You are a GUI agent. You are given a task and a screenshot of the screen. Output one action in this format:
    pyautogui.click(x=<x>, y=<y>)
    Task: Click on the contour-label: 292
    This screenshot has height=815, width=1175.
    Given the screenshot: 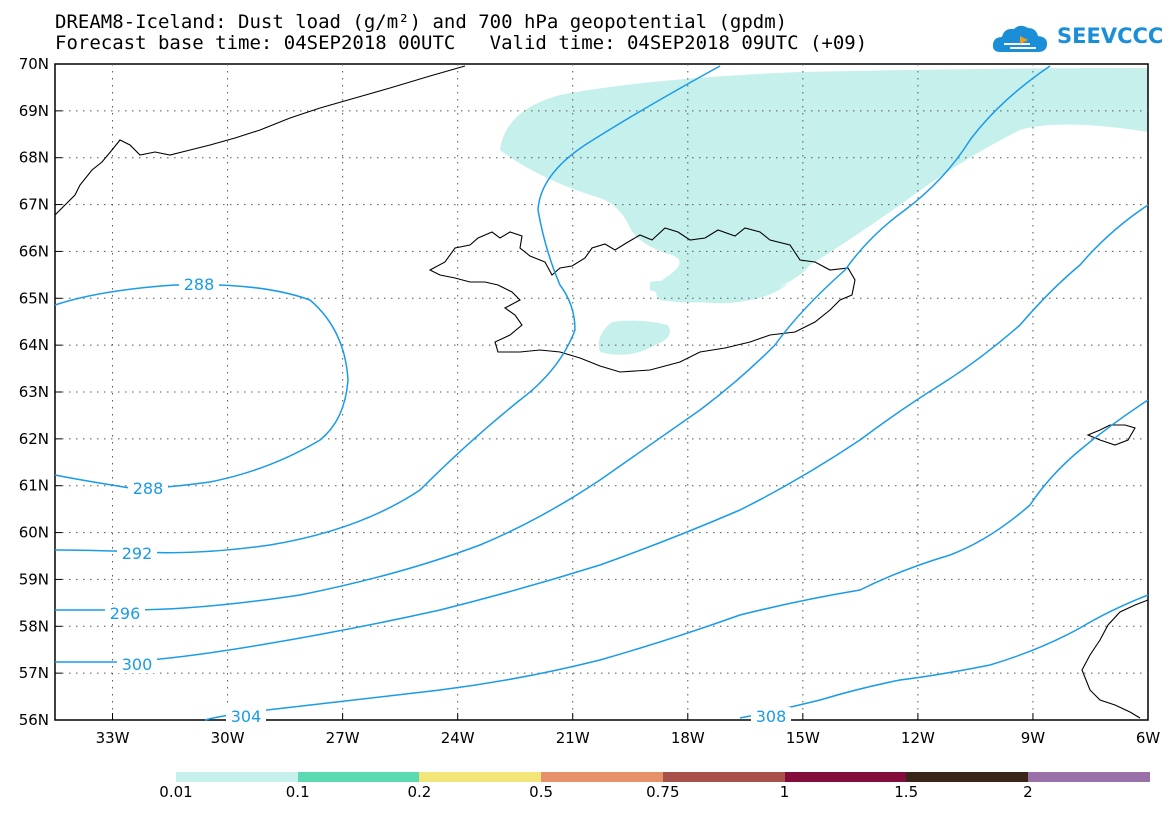 What is the action you would take?
    pyautogui.click(x=137, y=553)
    